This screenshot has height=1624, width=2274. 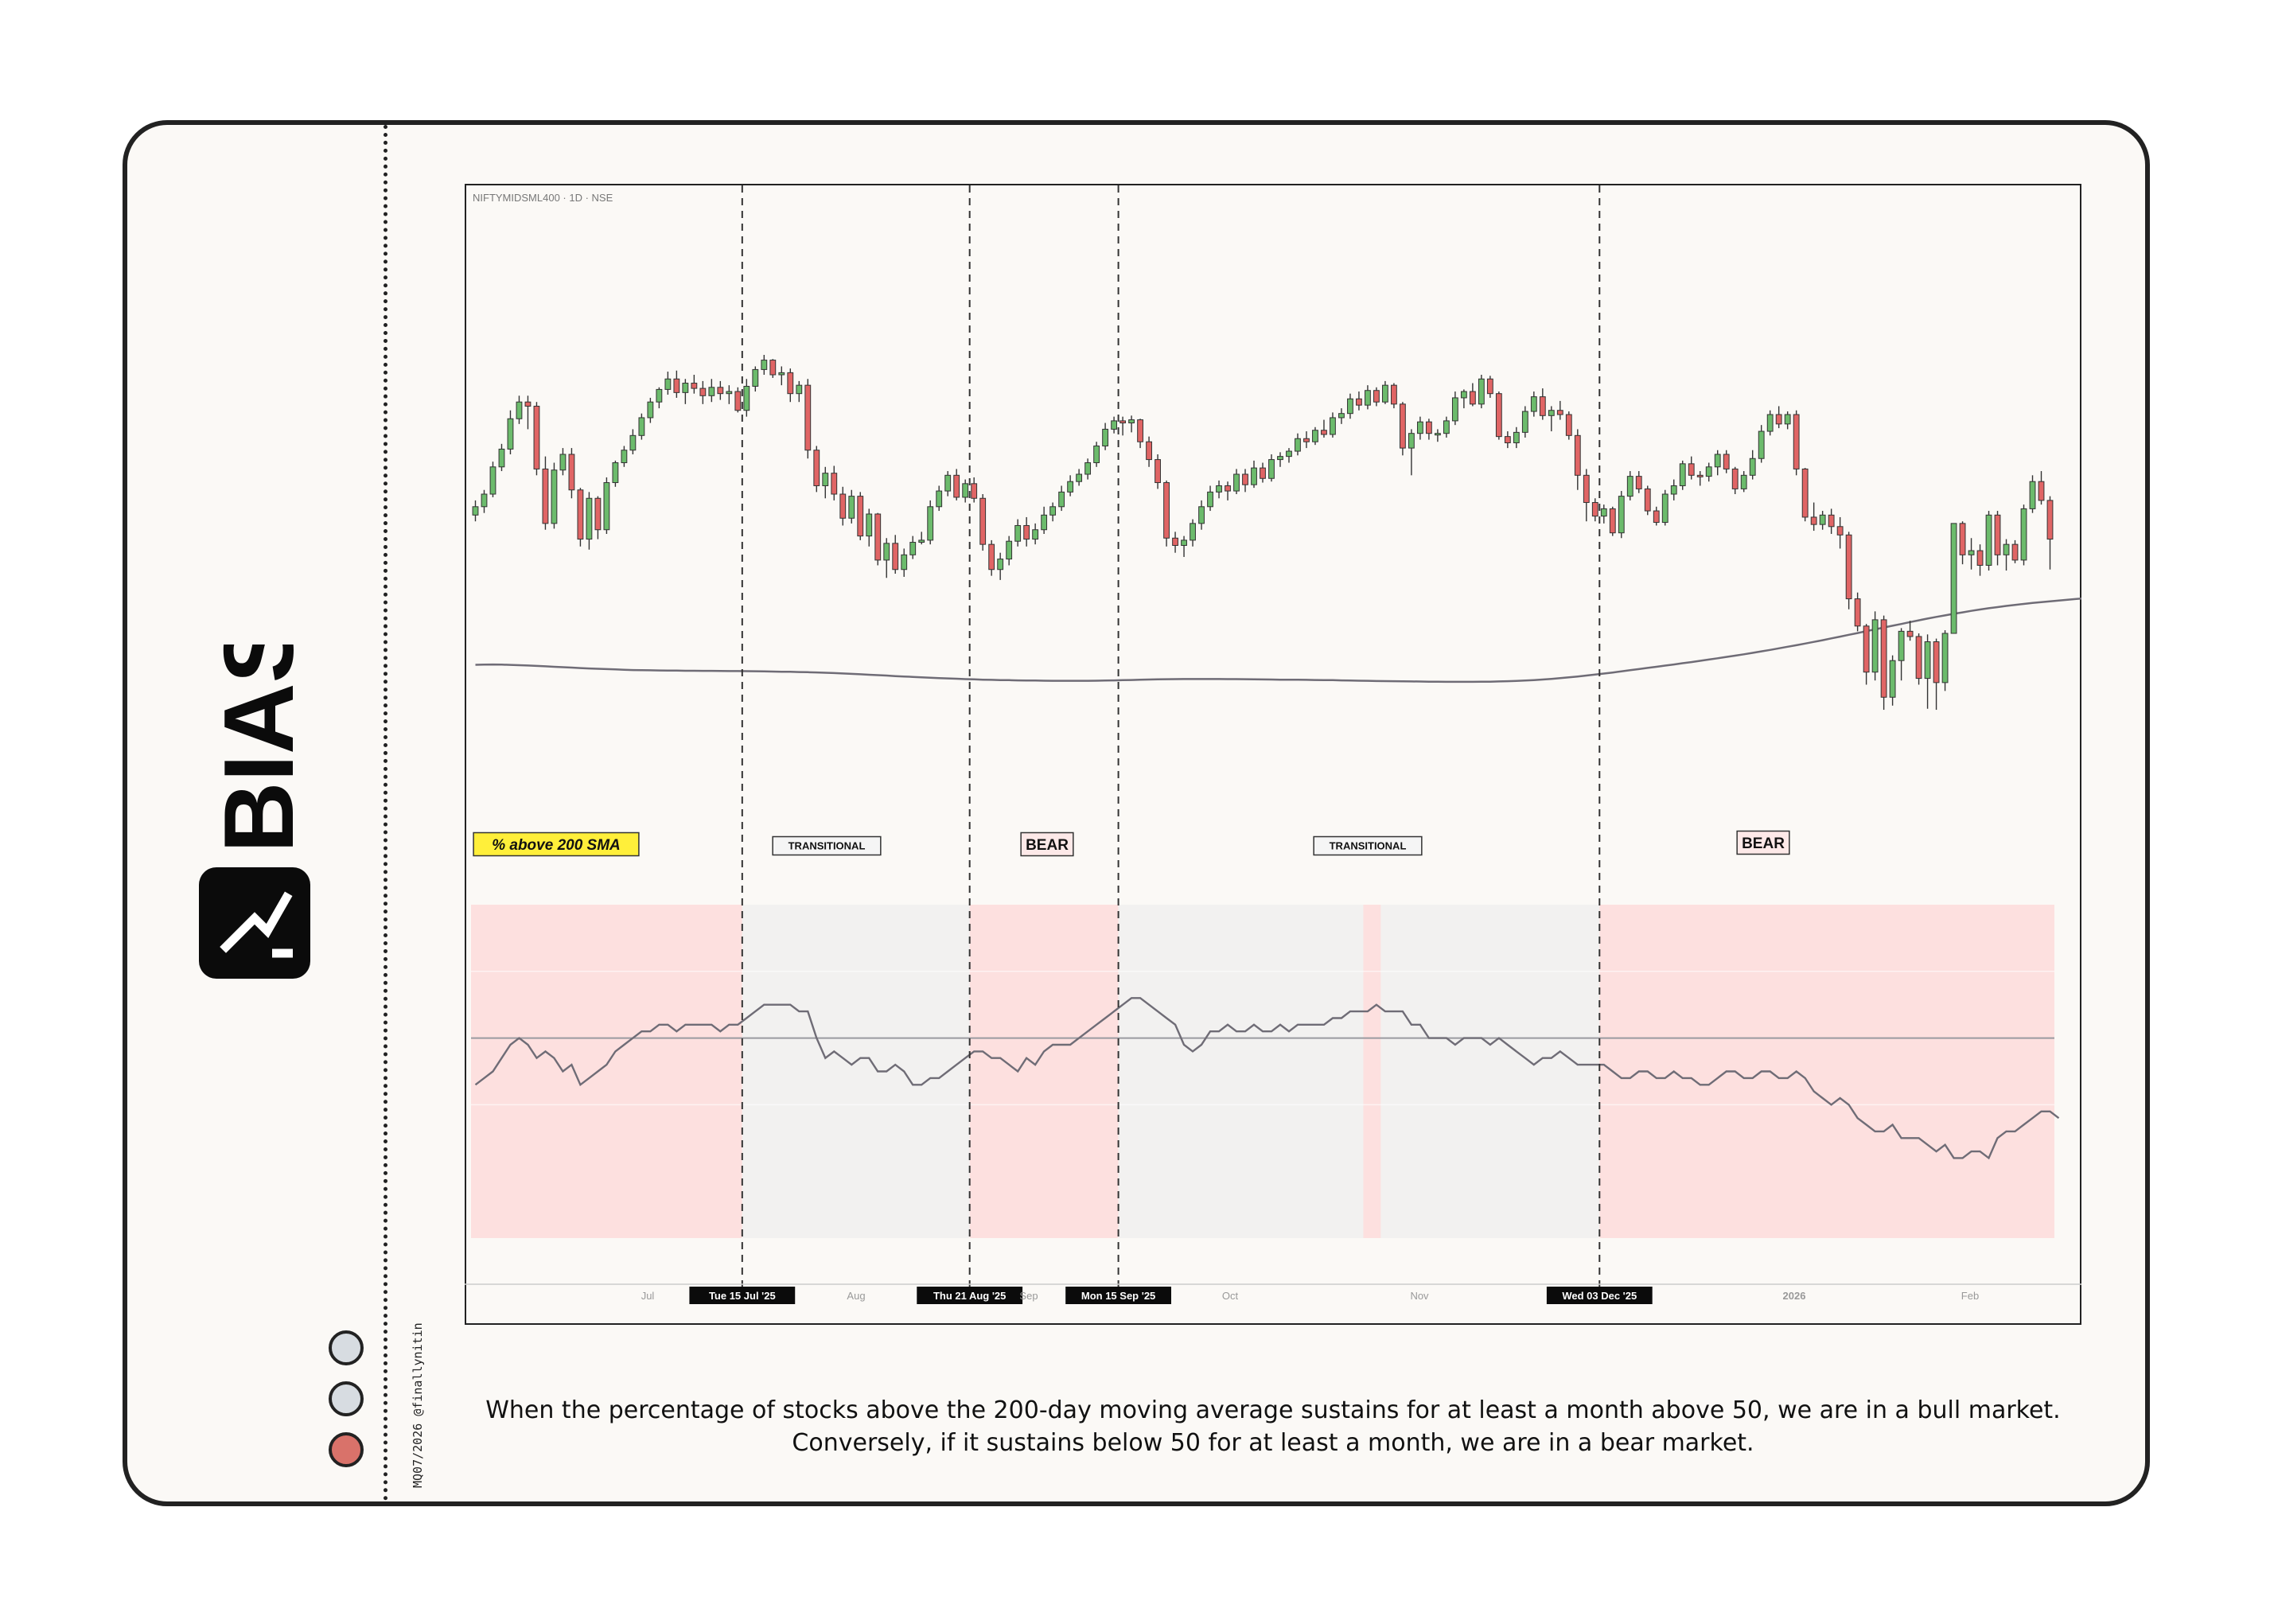 I want to click on dotted-divider, so click(x=385, y=813).